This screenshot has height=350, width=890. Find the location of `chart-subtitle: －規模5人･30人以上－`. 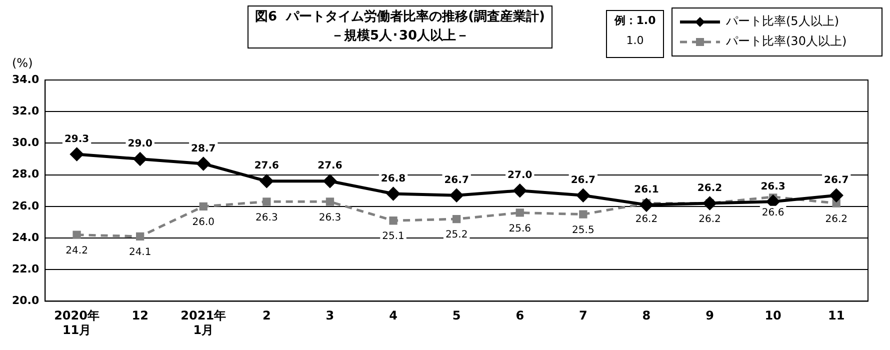

chart-subtitle: －規模5人･30人以上－ is located at coordinates (400, 36).